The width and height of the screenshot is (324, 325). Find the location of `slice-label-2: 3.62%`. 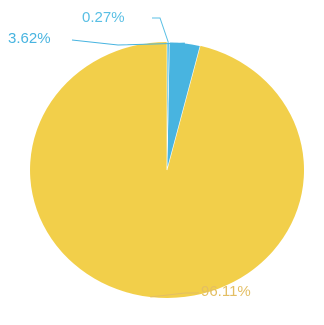

slice-label-2: 3.62% is located at coordinates (29, 38).